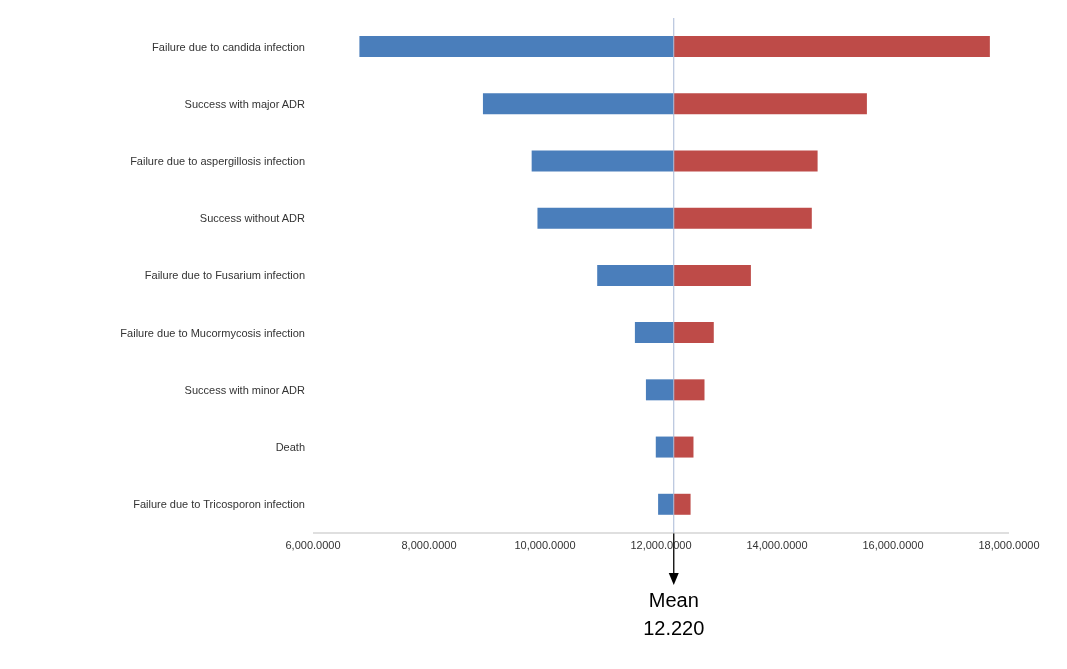  Describe the element at coordinates (224, 275) in the screenshot. I see `y-tick-label: Failure due to Fusarium infection` at that location.